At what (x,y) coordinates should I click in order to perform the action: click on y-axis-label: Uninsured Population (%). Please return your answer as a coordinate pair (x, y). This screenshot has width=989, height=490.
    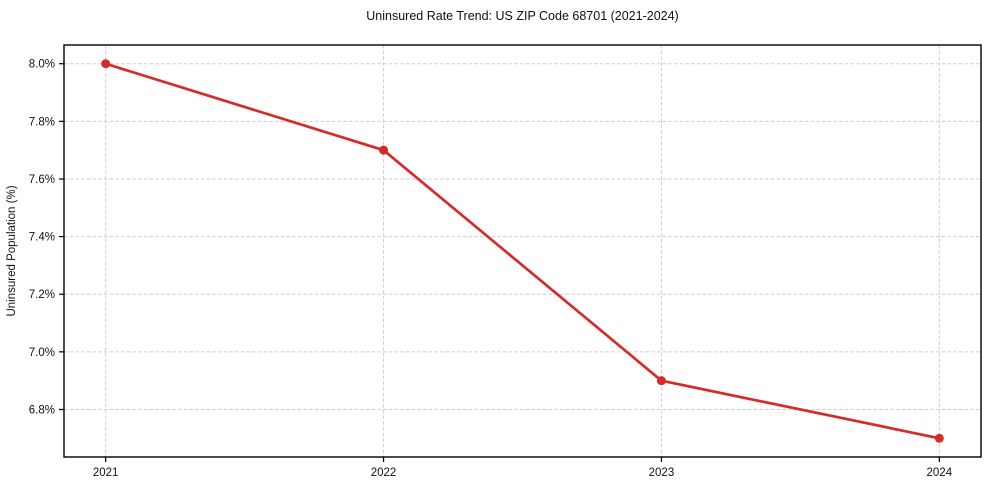
    Looking at the image, I should click on (12, 250).